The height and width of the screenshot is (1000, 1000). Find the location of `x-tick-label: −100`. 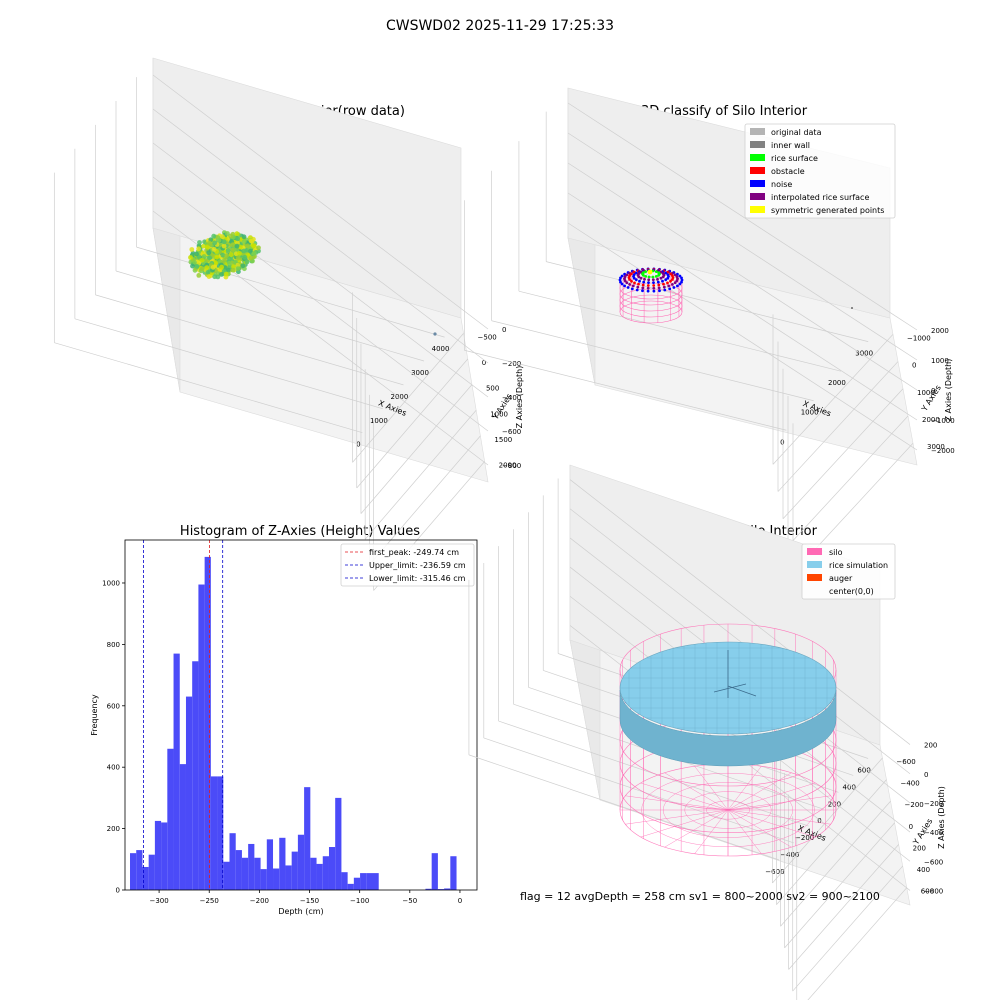

x-tick-label: −100 is located at coordinates (359, 901).